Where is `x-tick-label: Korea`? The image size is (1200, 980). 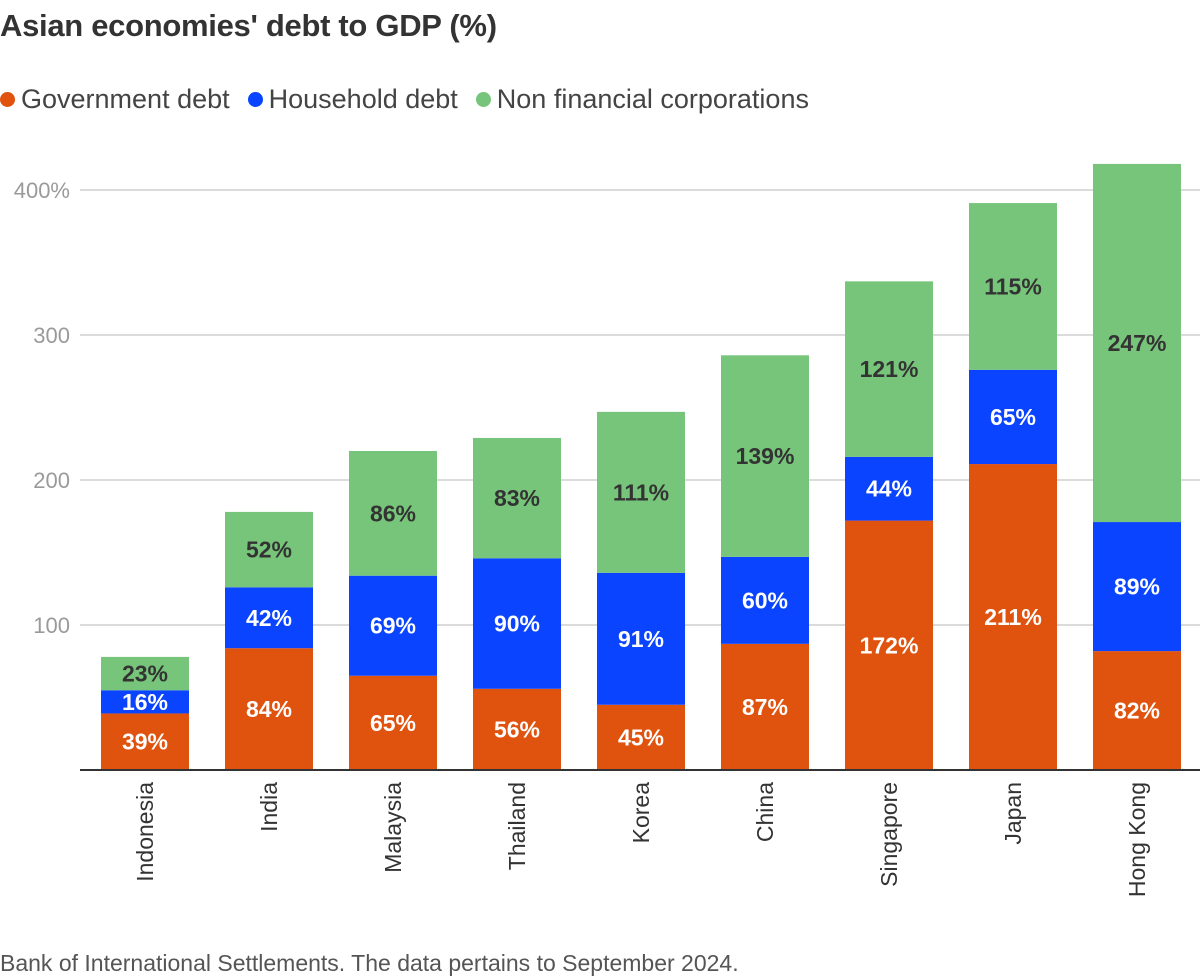 x-tick-label: Korea is located at coordinates (641, 813).